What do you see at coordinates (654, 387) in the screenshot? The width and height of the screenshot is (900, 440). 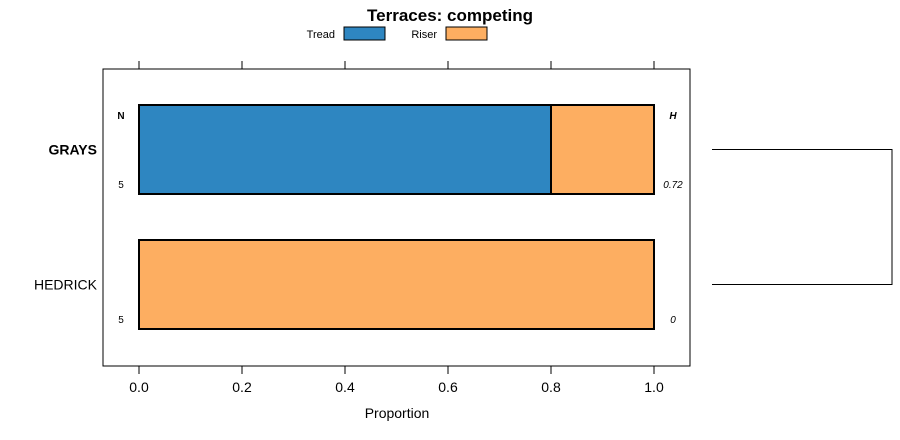 I see `x-tick-label: 1.0` at bounding box center [654, 387].